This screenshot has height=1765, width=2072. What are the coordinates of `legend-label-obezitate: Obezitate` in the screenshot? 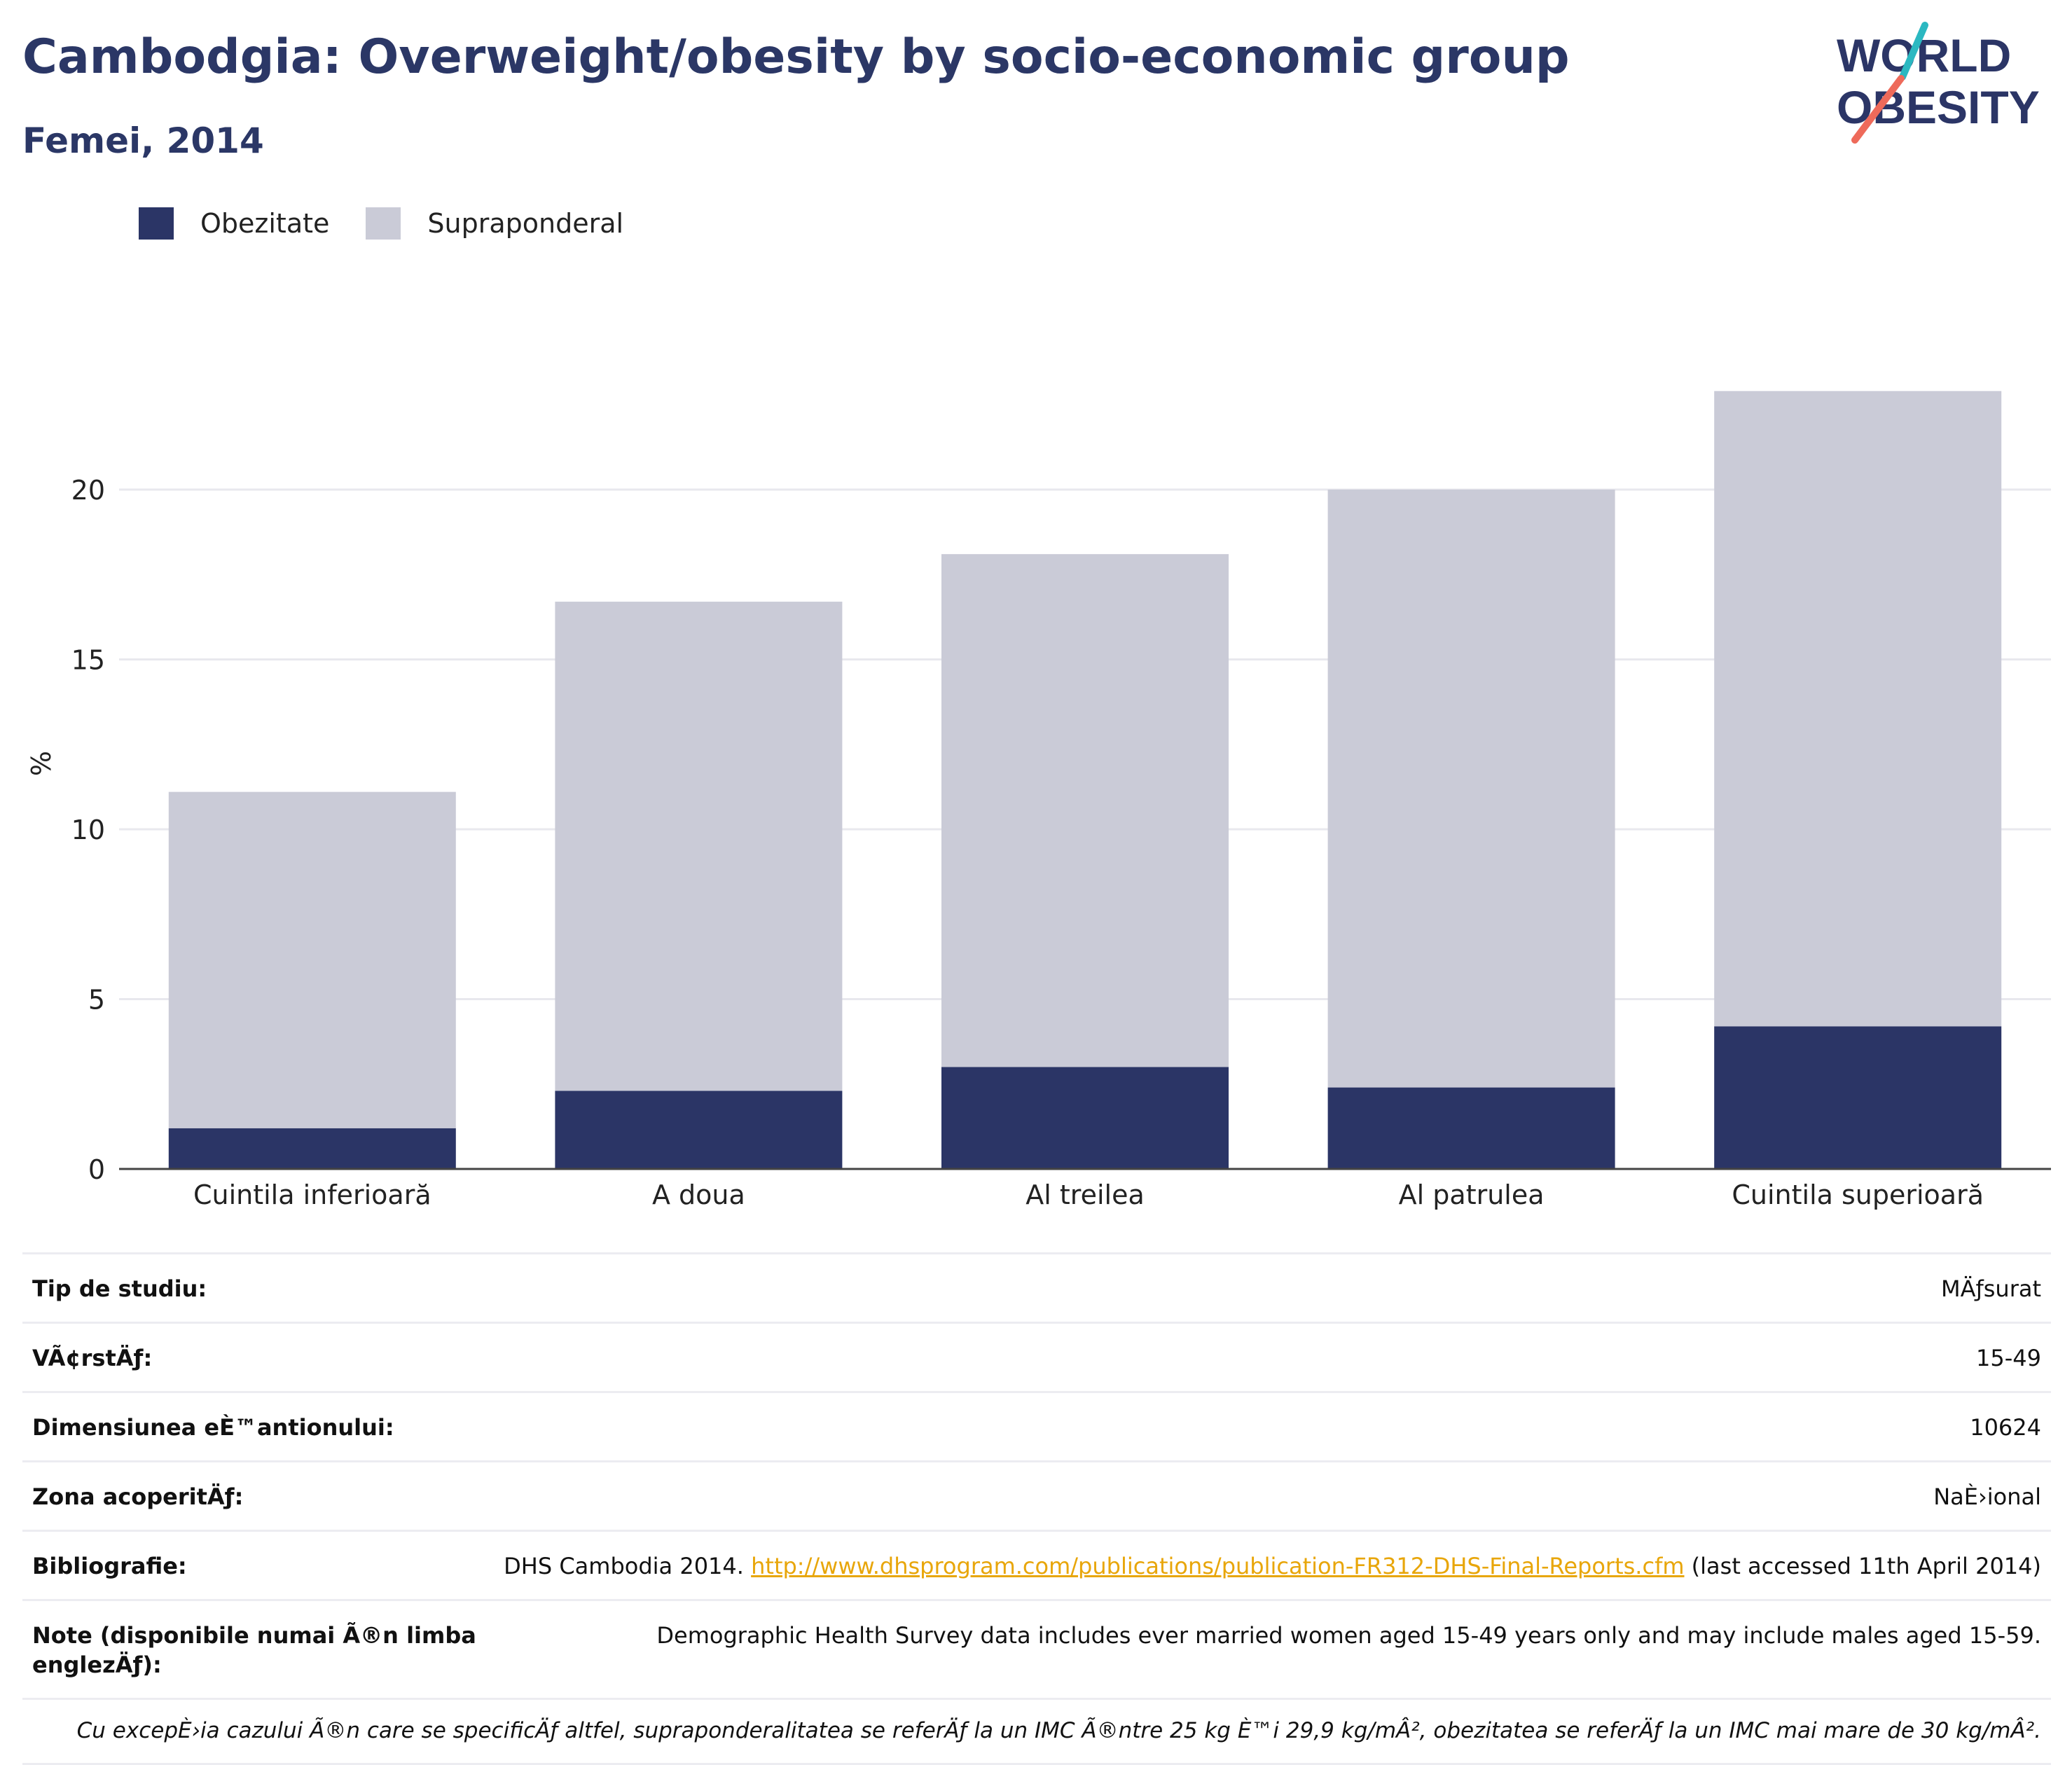 It's located at (265, 223).